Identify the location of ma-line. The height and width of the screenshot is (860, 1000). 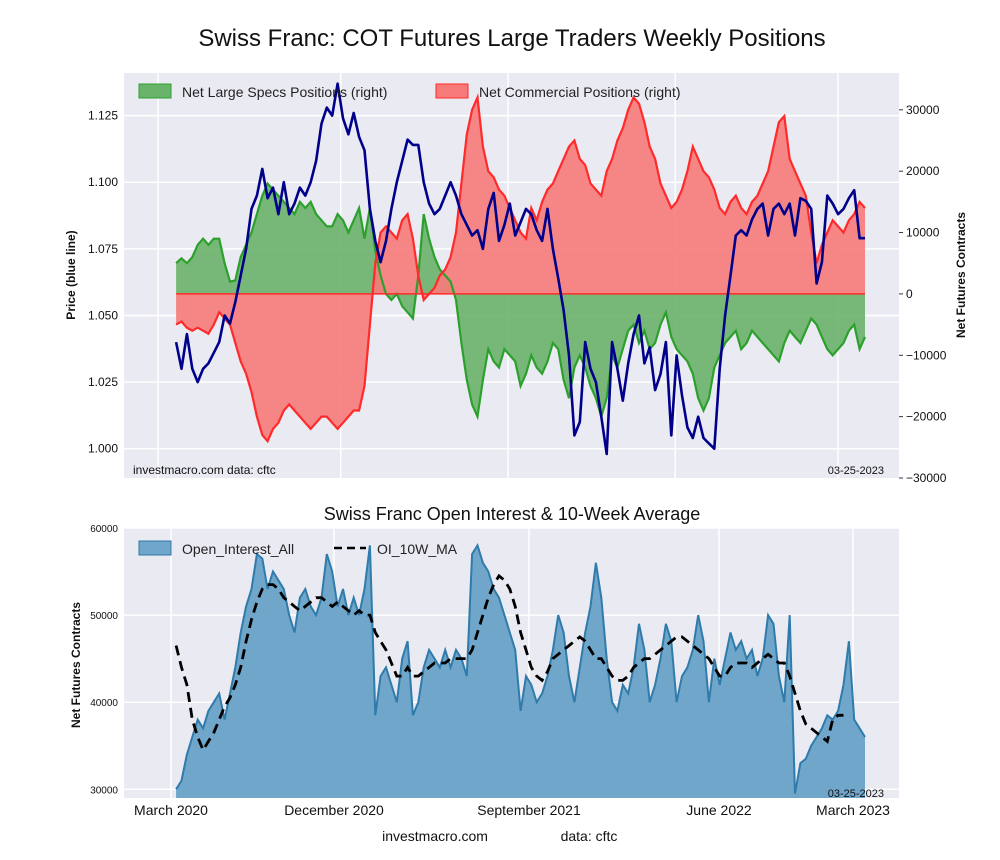
(509, 663).